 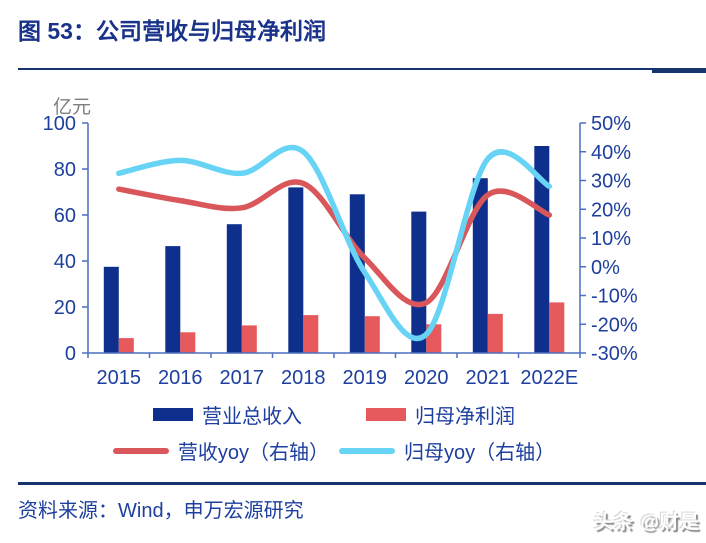 I want to click on svg-text: 2016, so click(x=180, y=378).